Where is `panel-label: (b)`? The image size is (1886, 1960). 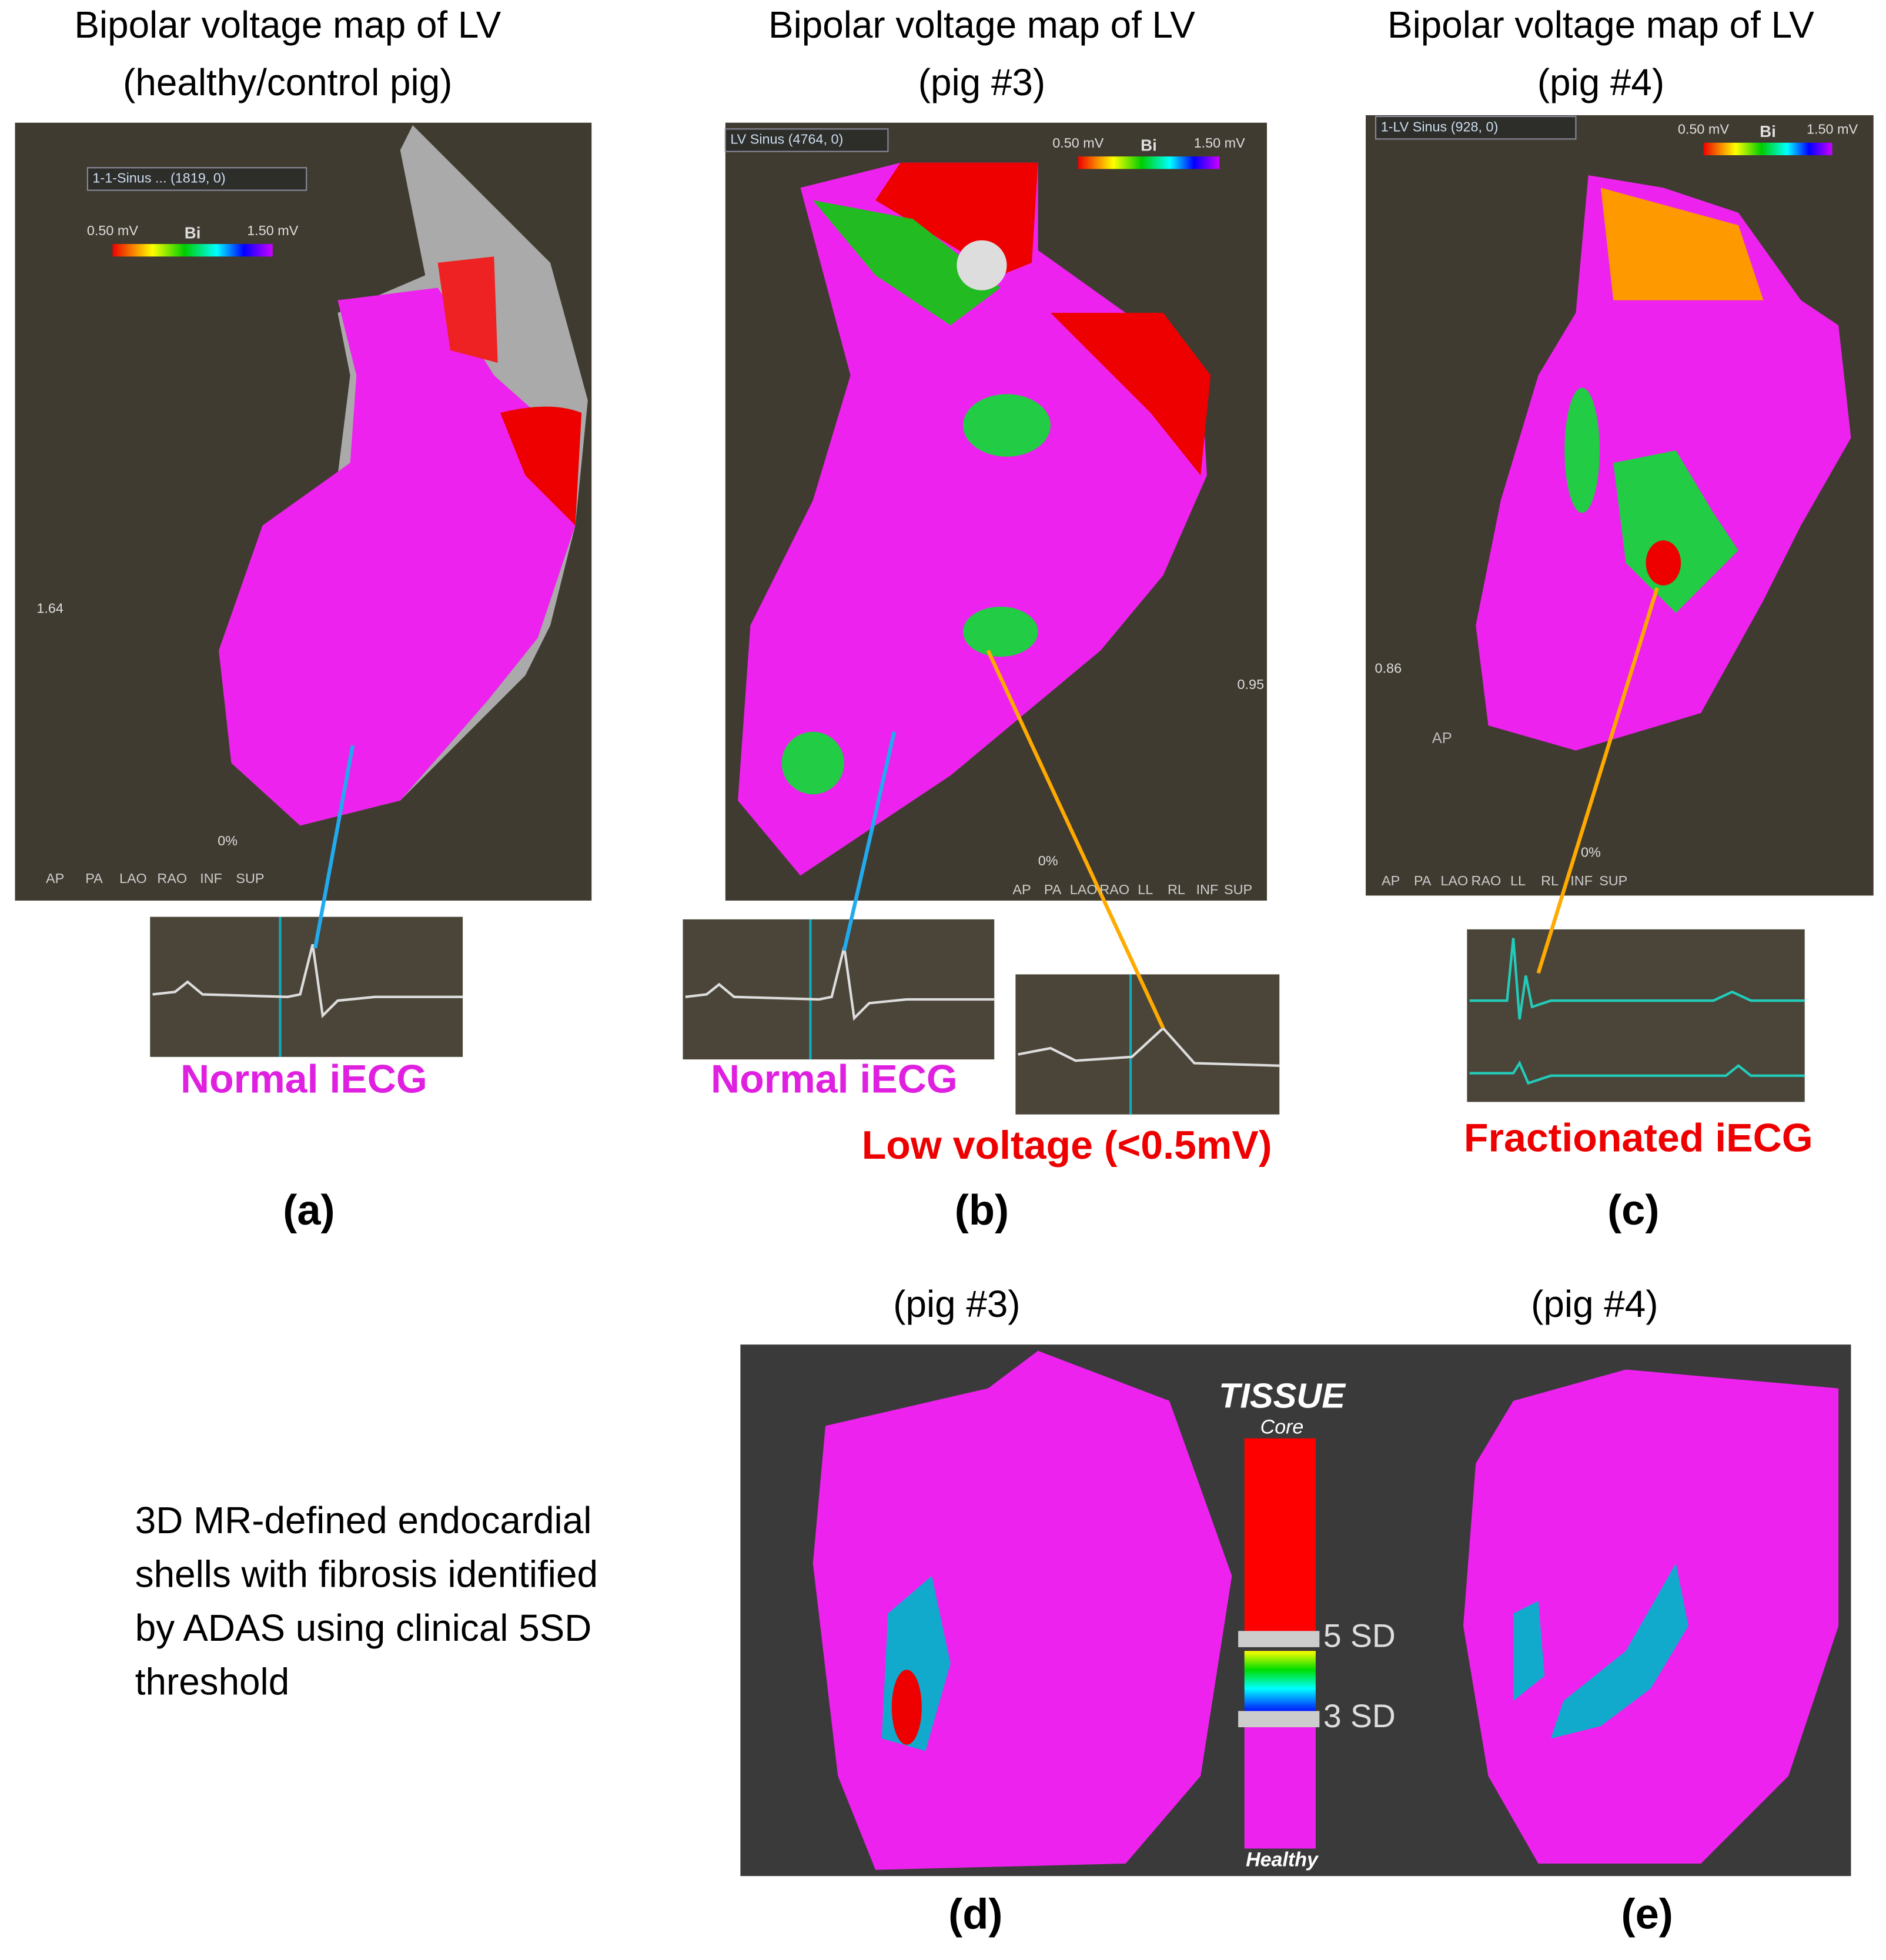
panel-label: (b) is located at coordinates (982, 1210).